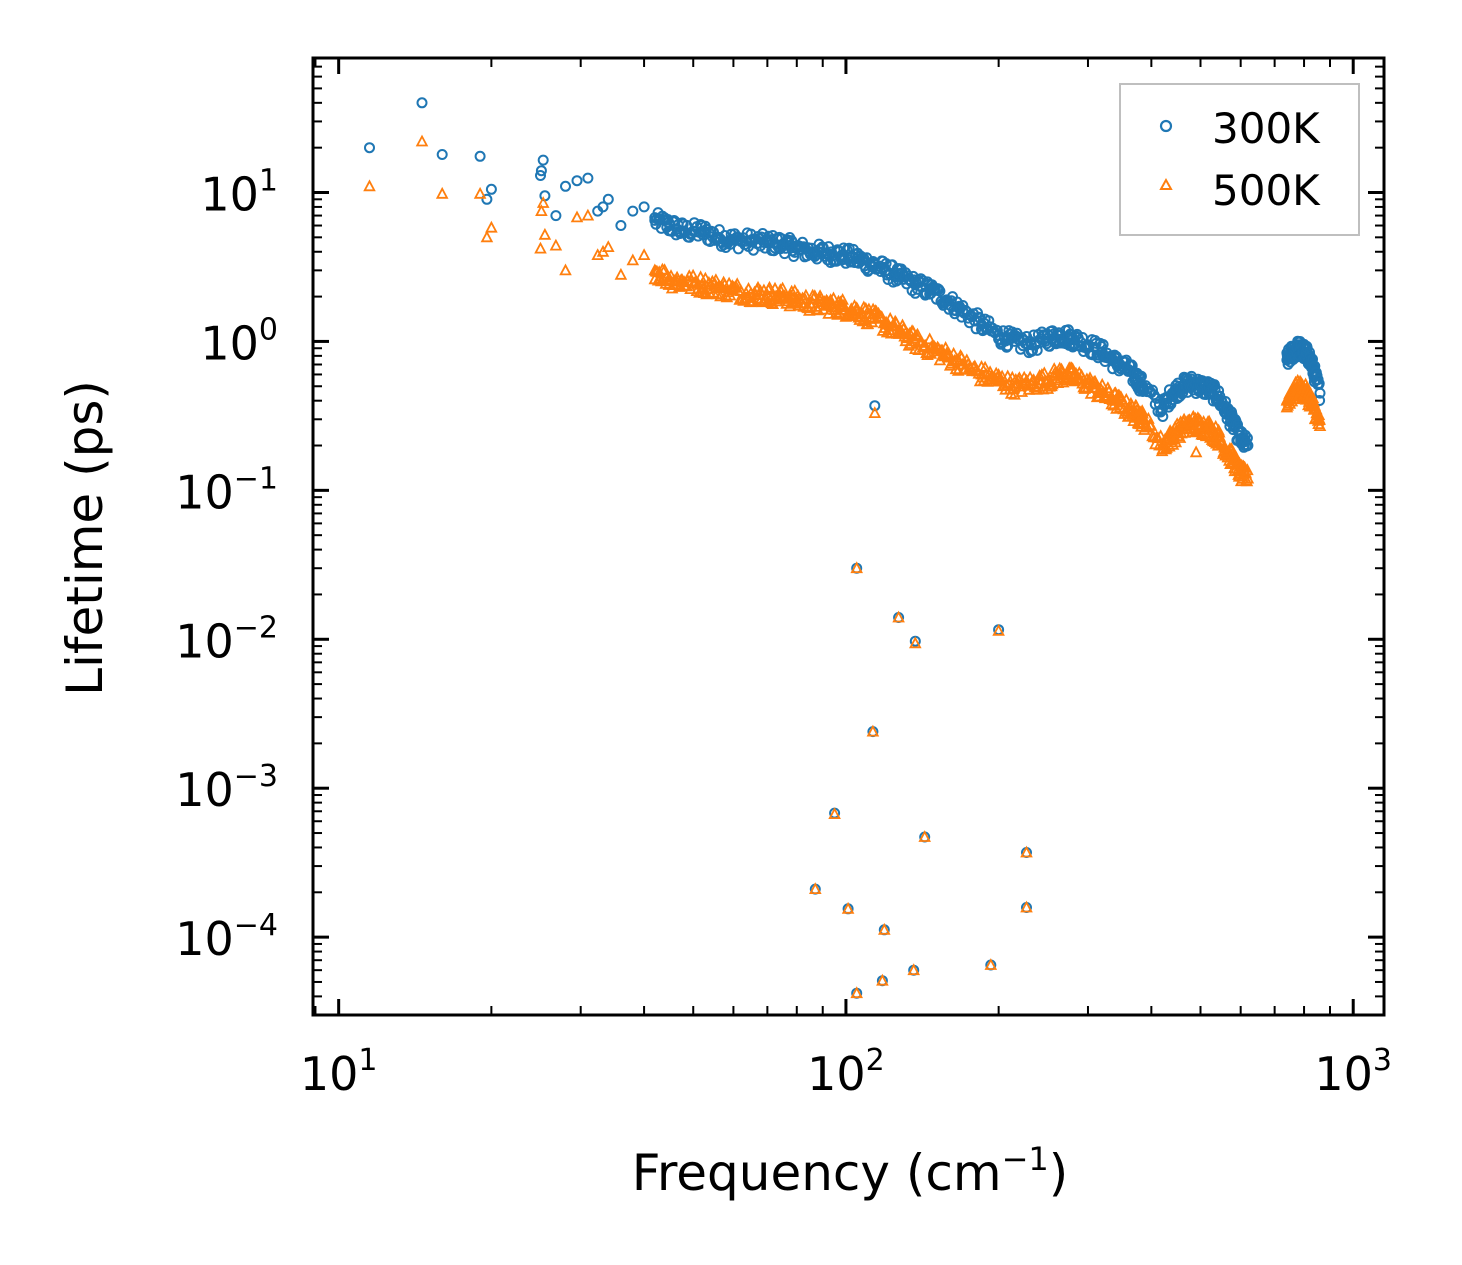 The width and height of the screenshot is (1462, 1265). What do you see at coordinates (1266, 190) in the screenshot?
I see `legend-label-500k: 500K` at bounding box center [1266, 190].